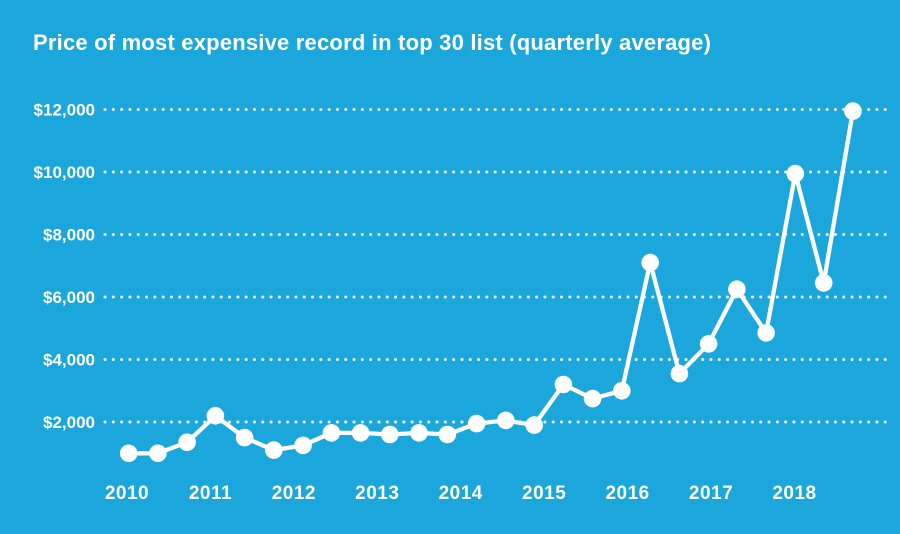 This screenshot has width=900, height=534. Describe the element at coordinates (794, 493) in the screenshot. I see `x-axis-tick-label: 2018` at that location.